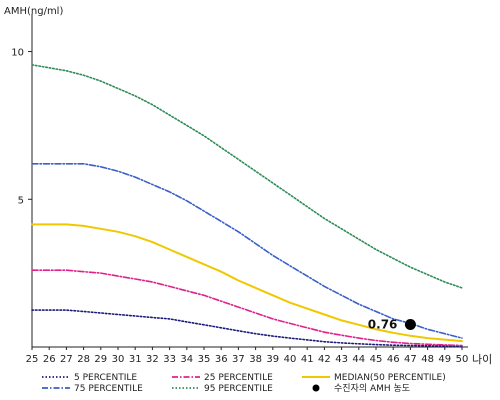  What do you see at coordinates (410, 359) in the screenshot?
I see `x-tick-label-47: 47` at bounding box center [410, 359].